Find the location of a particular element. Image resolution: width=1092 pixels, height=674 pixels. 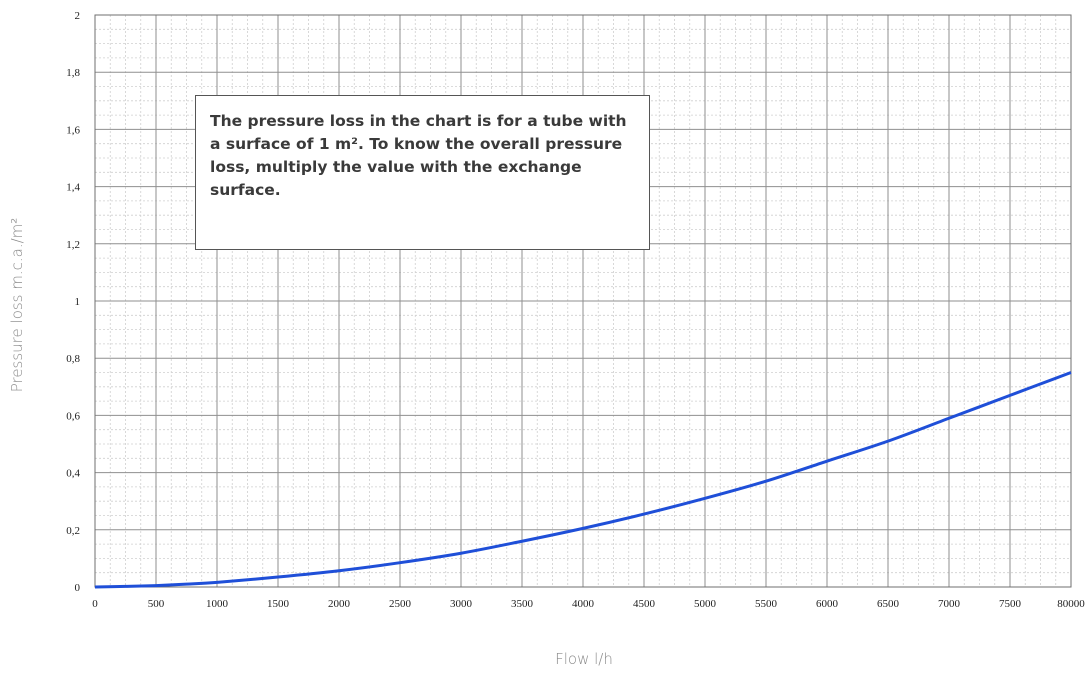

x-tick-label: 0 is located at coordinates (95, 604).